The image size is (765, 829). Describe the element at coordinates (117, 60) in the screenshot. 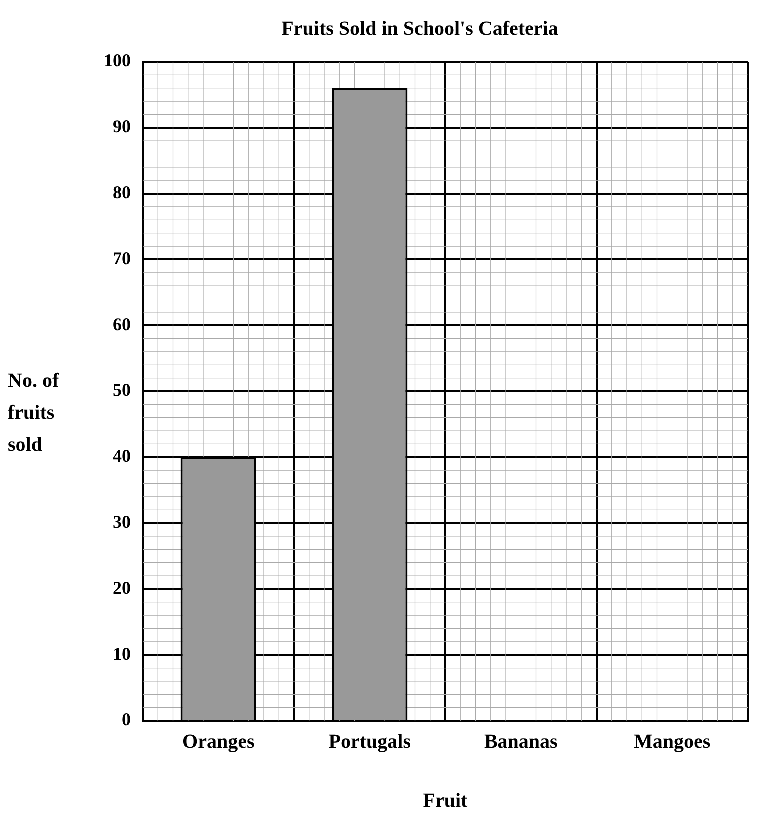

I see `y-tick-label: 100` at that location.